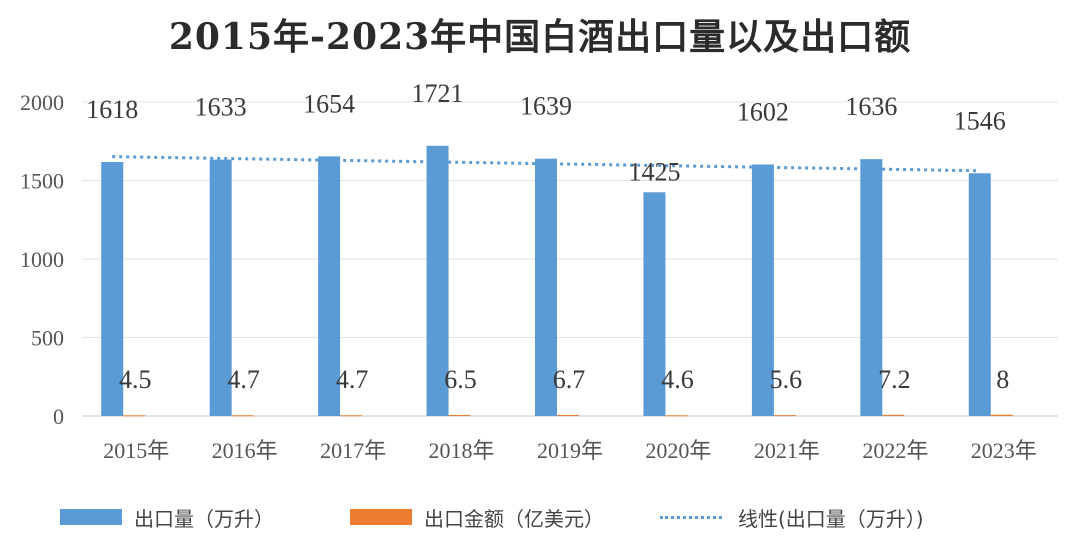 This screenshot has height=554, width=1080. What do you see at coordinates (381, 517) in the screenshot?
I see `legend-swatch-export-value` at bounding box center [381, 517].